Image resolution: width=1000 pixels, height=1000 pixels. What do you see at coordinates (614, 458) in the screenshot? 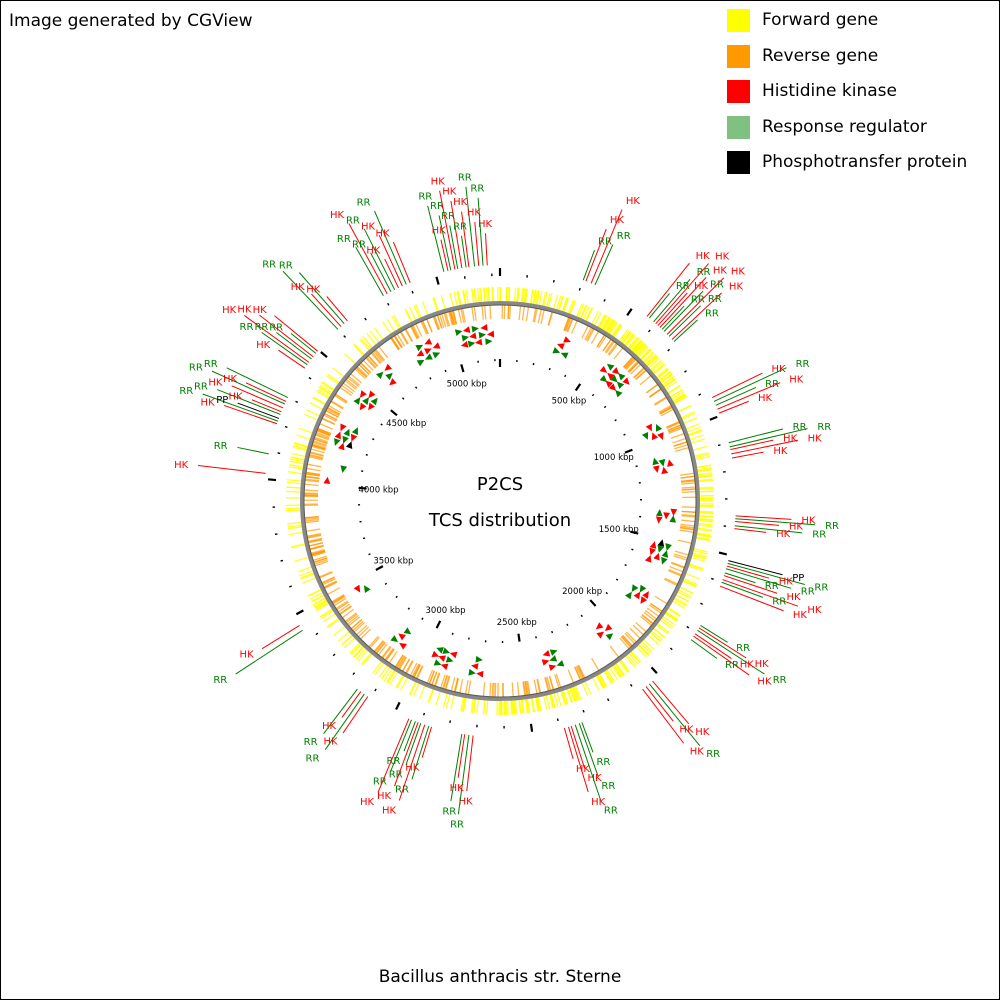
I see `scale-label: 1000 kbp` at bounding box center [614, 458].